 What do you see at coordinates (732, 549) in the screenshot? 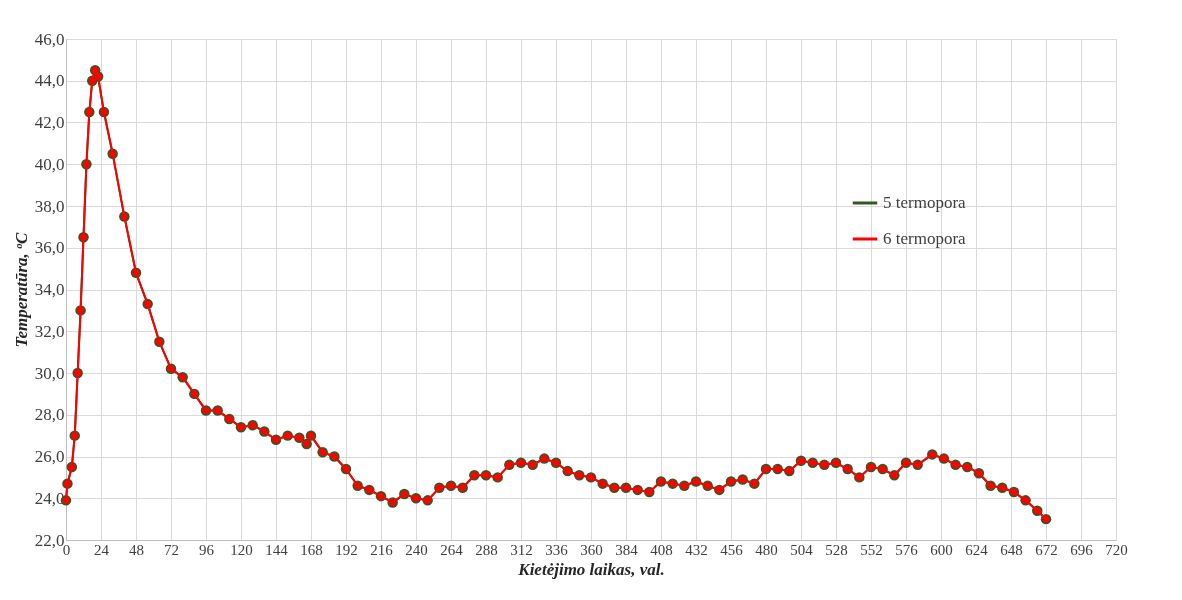
I see `x-tick-label: 456` at bounding box center [732, 549].